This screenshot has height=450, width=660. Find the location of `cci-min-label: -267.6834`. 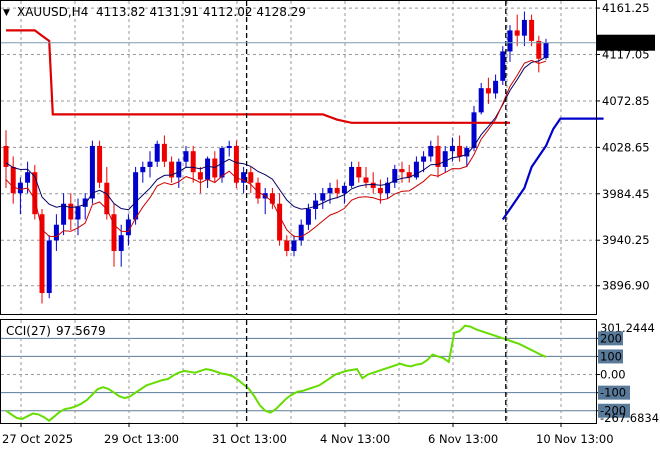

cci-min-label: -267.6834 is located at coordinates (629, 418).